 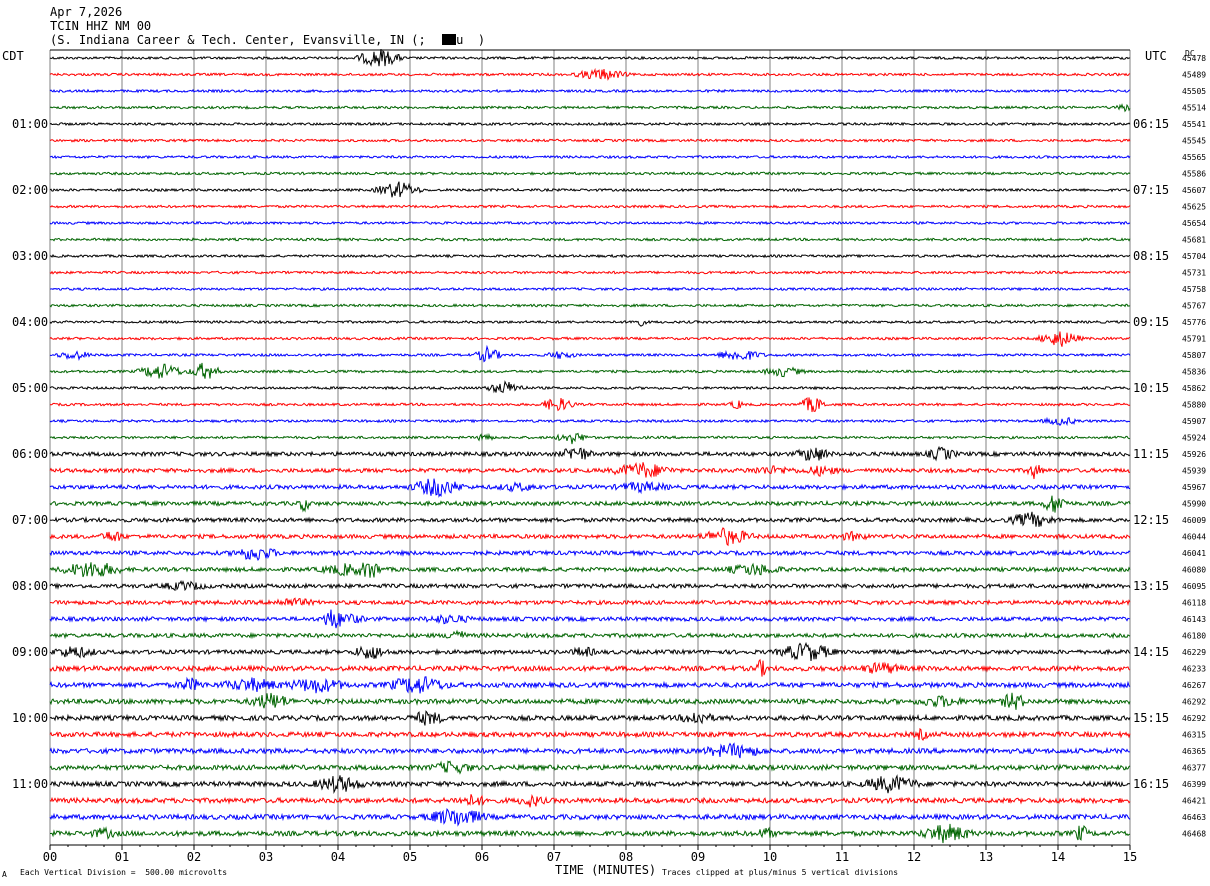 I want to click on header-location-tail: u ), so click(x=471, y=40).